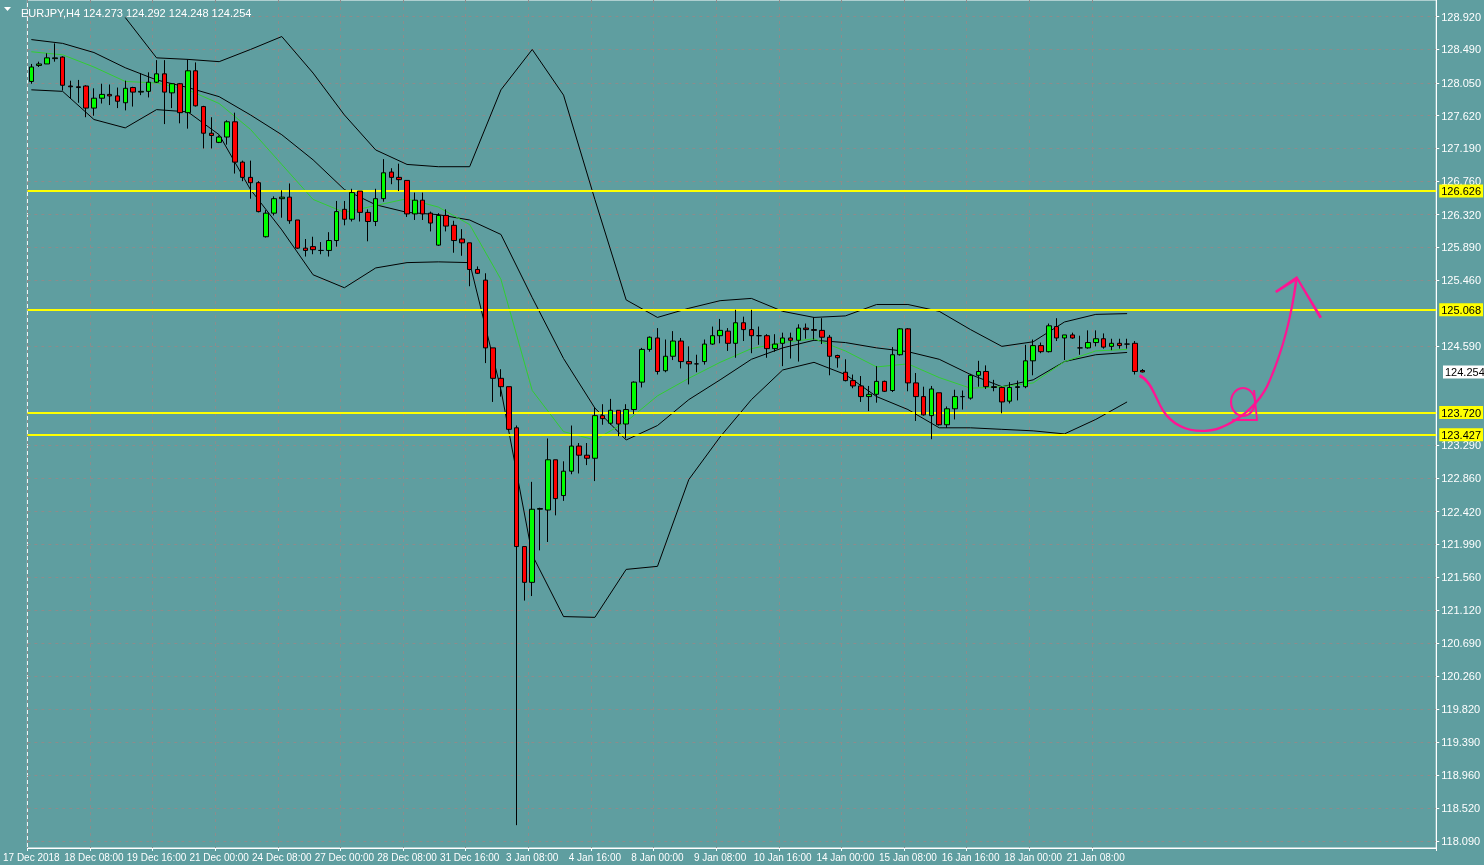  I want to click on y-tick-label: 126.320, so click(1461, 214).